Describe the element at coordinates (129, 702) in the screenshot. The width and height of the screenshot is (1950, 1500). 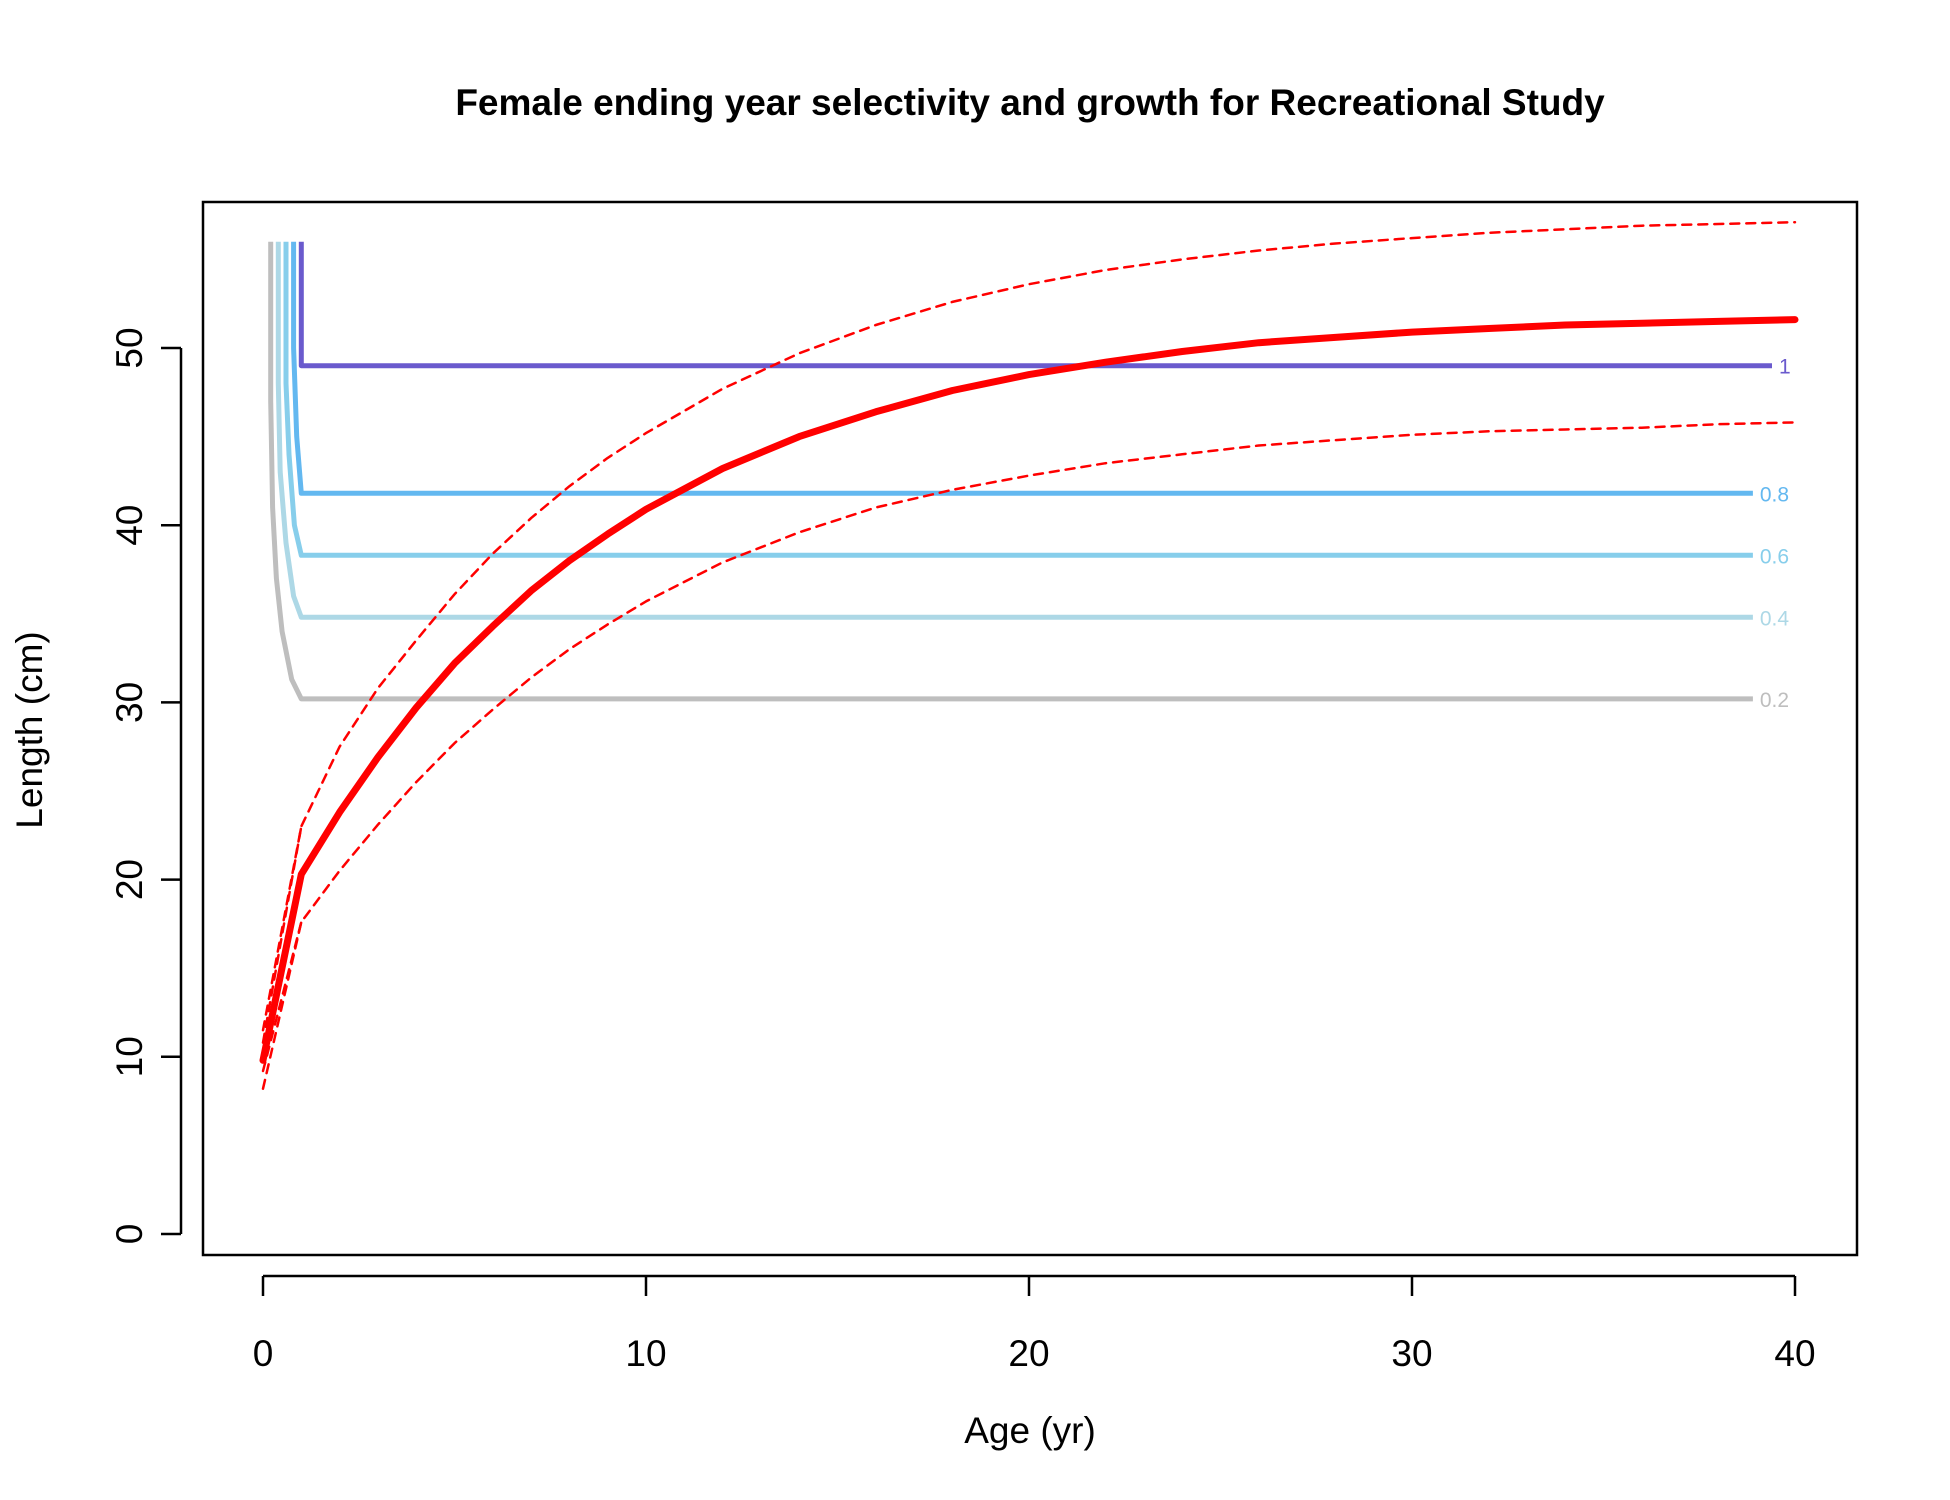
I see `y-tick-label-3: 30` at that location.